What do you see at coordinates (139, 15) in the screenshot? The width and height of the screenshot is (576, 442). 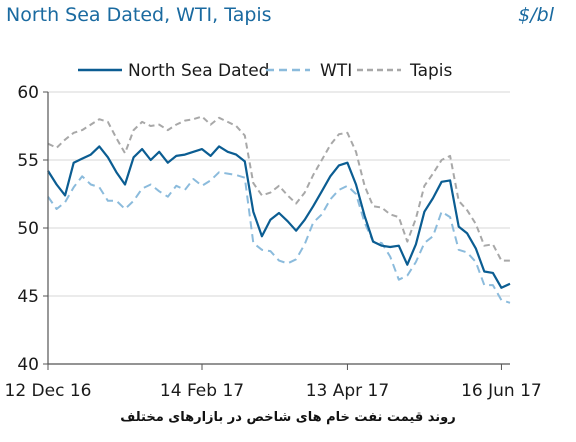 I see `chart-title: North Sea Dated, WTI, Tapis` at bounding box center [139, 15].